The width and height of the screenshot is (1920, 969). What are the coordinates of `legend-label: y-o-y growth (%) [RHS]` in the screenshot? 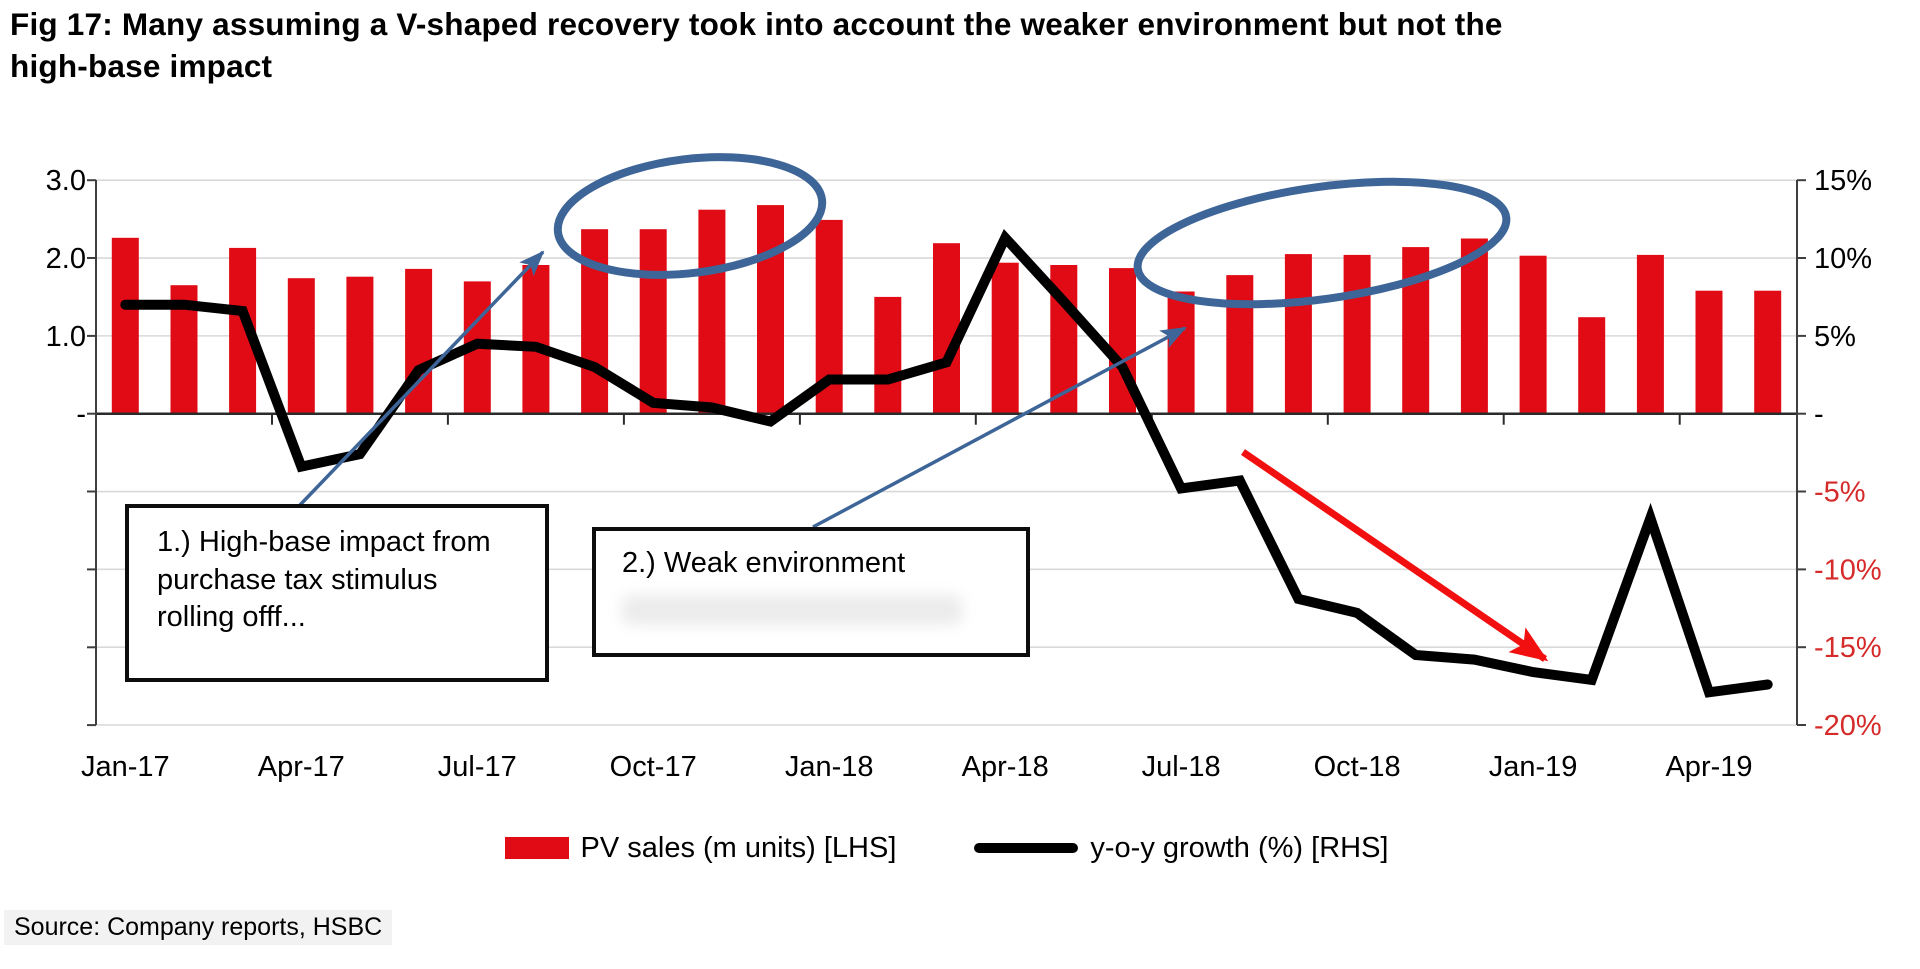 It's located at (1239, 847).